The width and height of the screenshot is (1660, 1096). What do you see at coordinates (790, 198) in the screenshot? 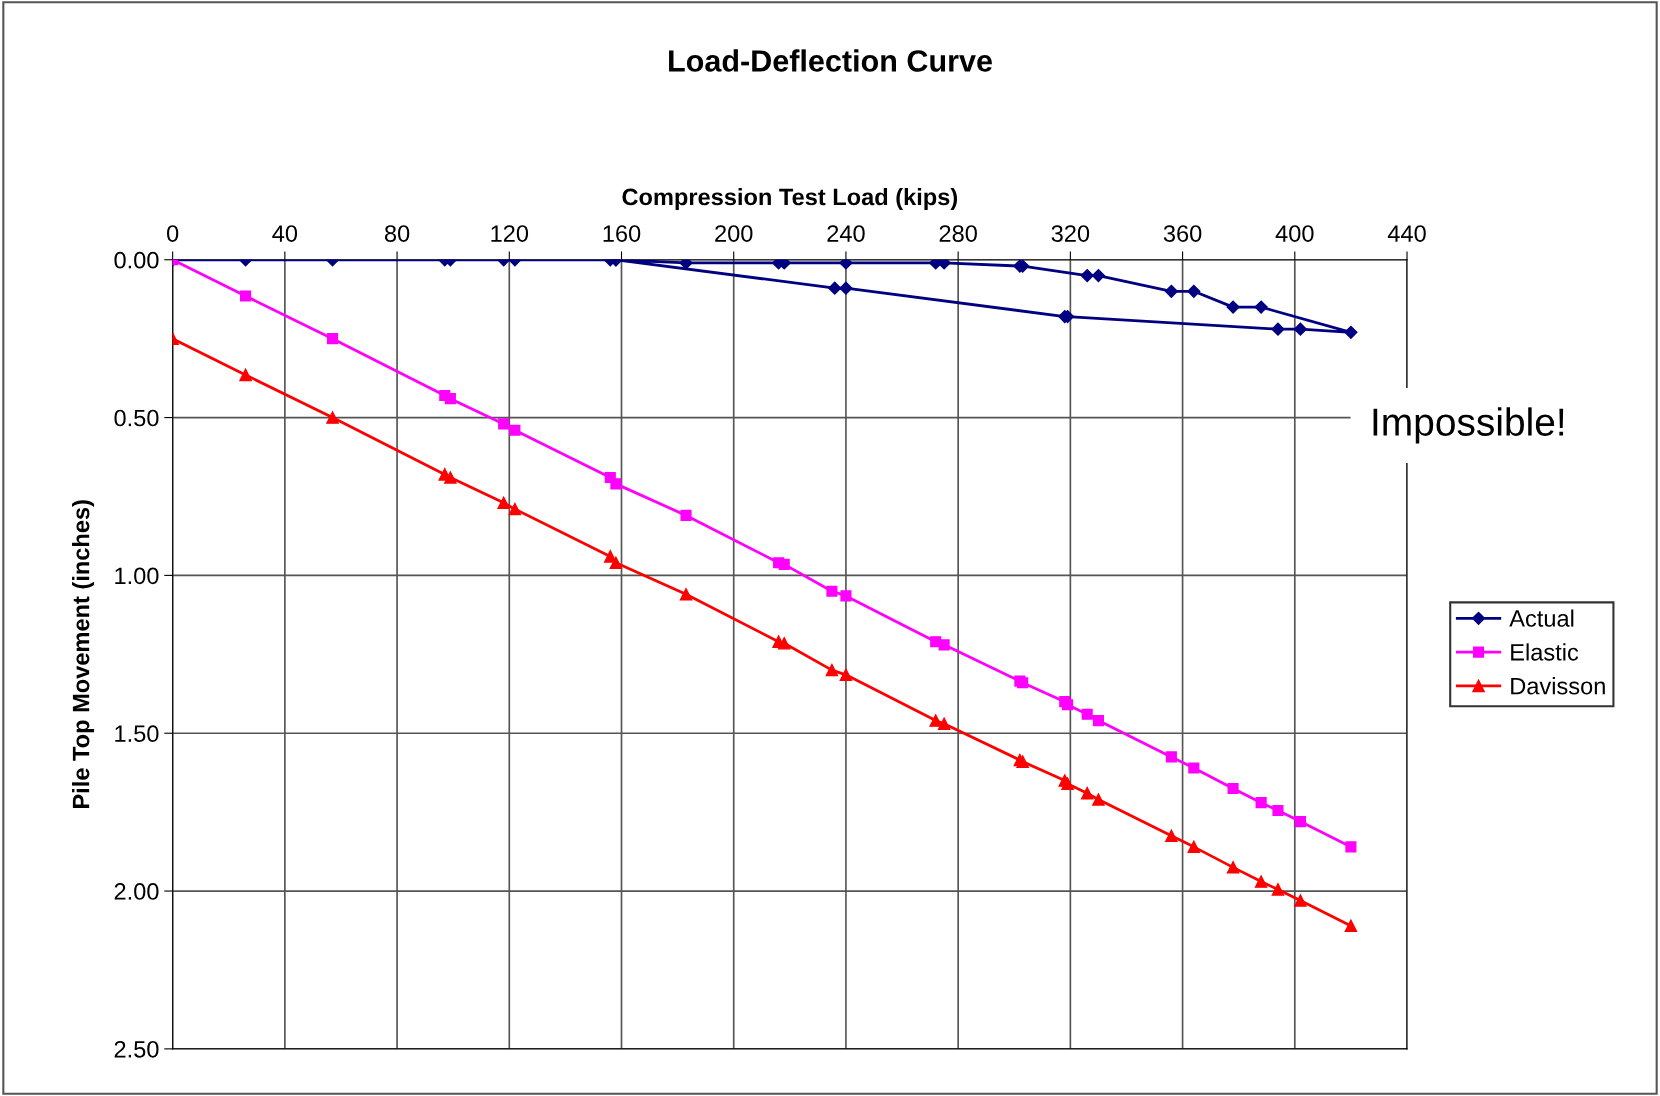
I see `x-axis-title: Compression Test Load (kips)` at bounding box center [790, 198].